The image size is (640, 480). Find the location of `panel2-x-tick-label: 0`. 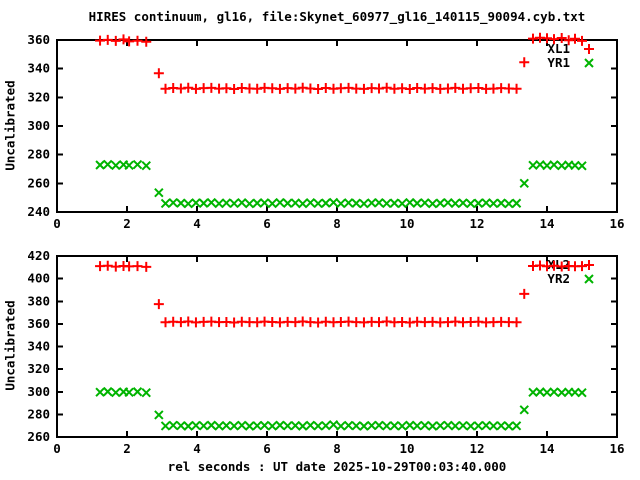

panel2-x-tick-label: 0 is located at coordinates (57, 448).